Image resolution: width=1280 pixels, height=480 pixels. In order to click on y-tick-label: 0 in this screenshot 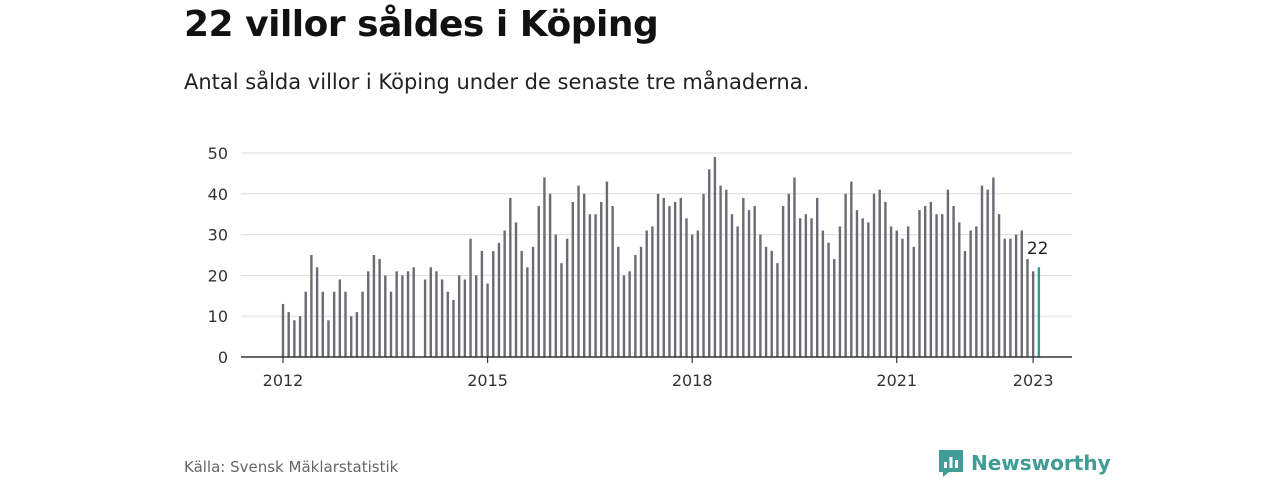, I will do `click(223, 357)`.